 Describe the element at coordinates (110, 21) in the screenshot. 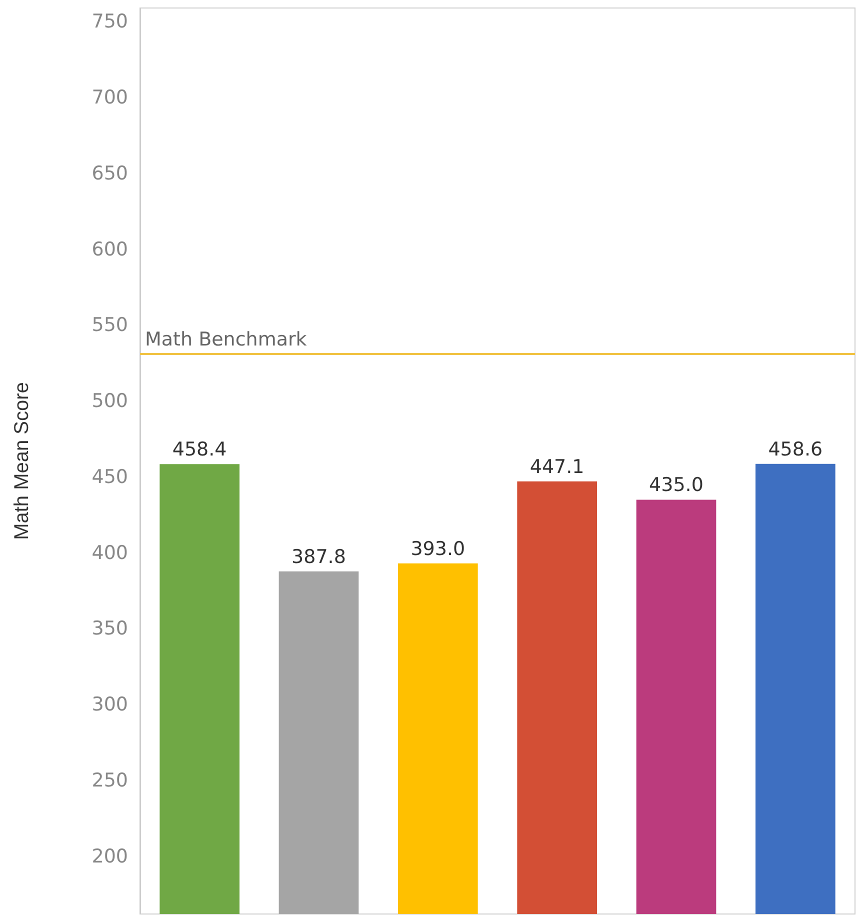

I see `y-tick-label: 750` at that location.